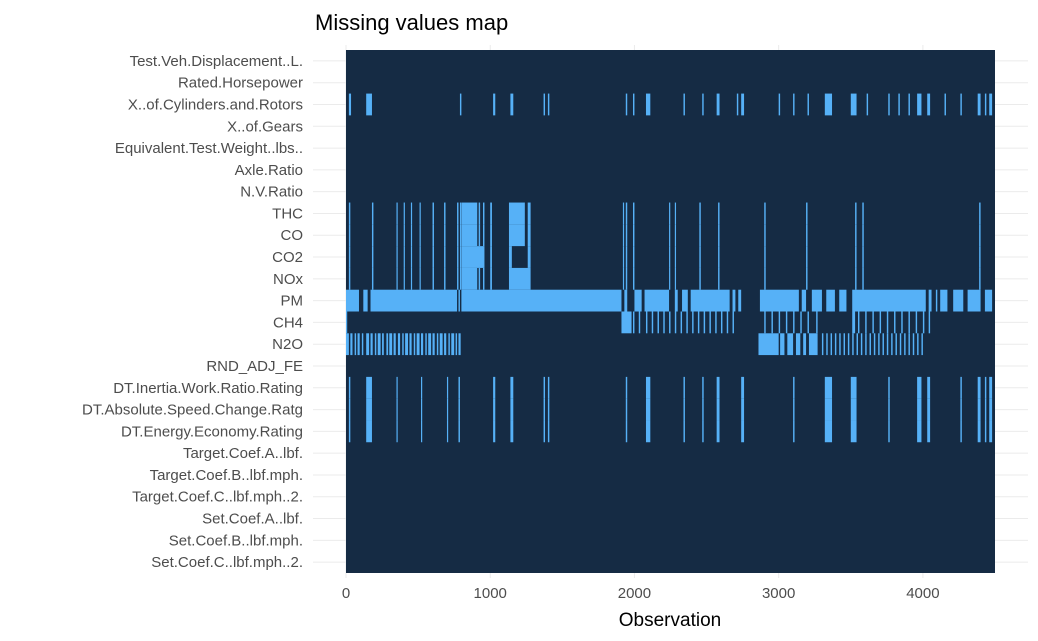 This screenshot has height=641, width=1038. I want to click on x-tick-label: 0, so click(346, 593).